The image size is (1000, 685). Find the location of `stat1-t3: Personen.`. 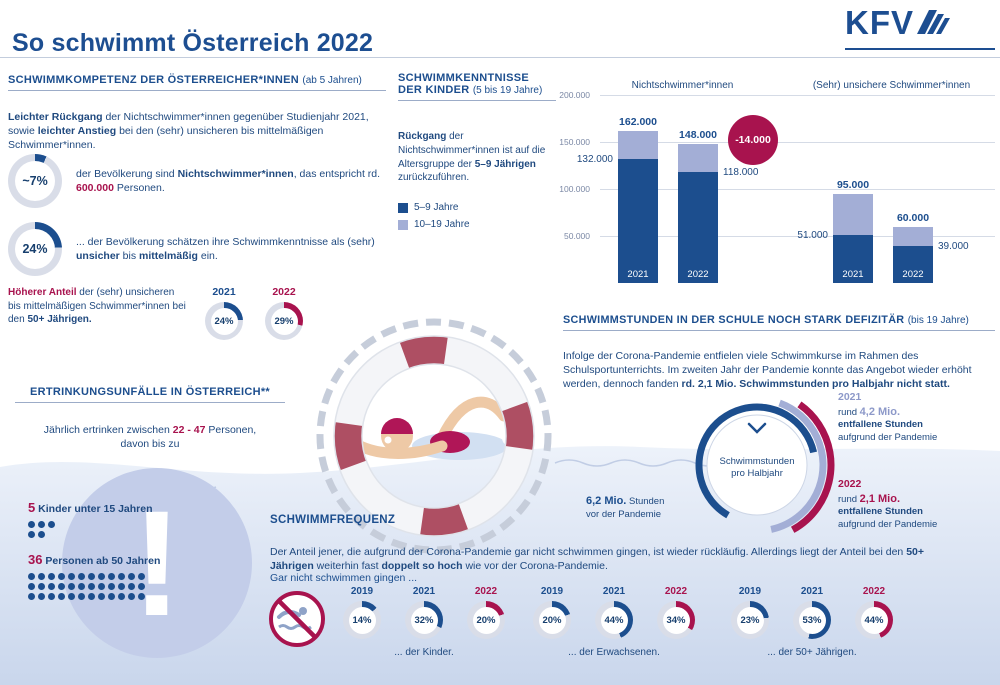

stat1-t3: Personen. is located at coordinates (139, 188).